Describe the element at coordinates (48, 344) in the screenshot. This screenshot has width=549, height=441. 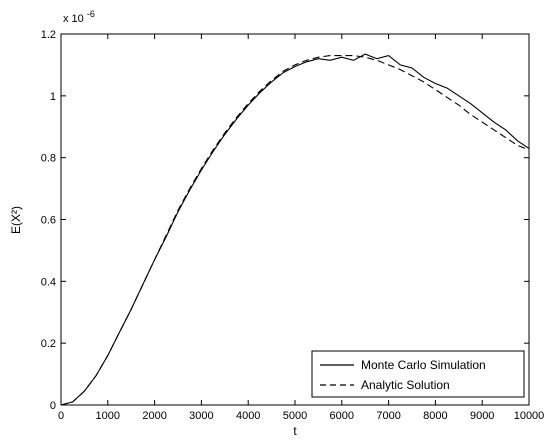
I see `y-tick-label: 0.2` at that location.